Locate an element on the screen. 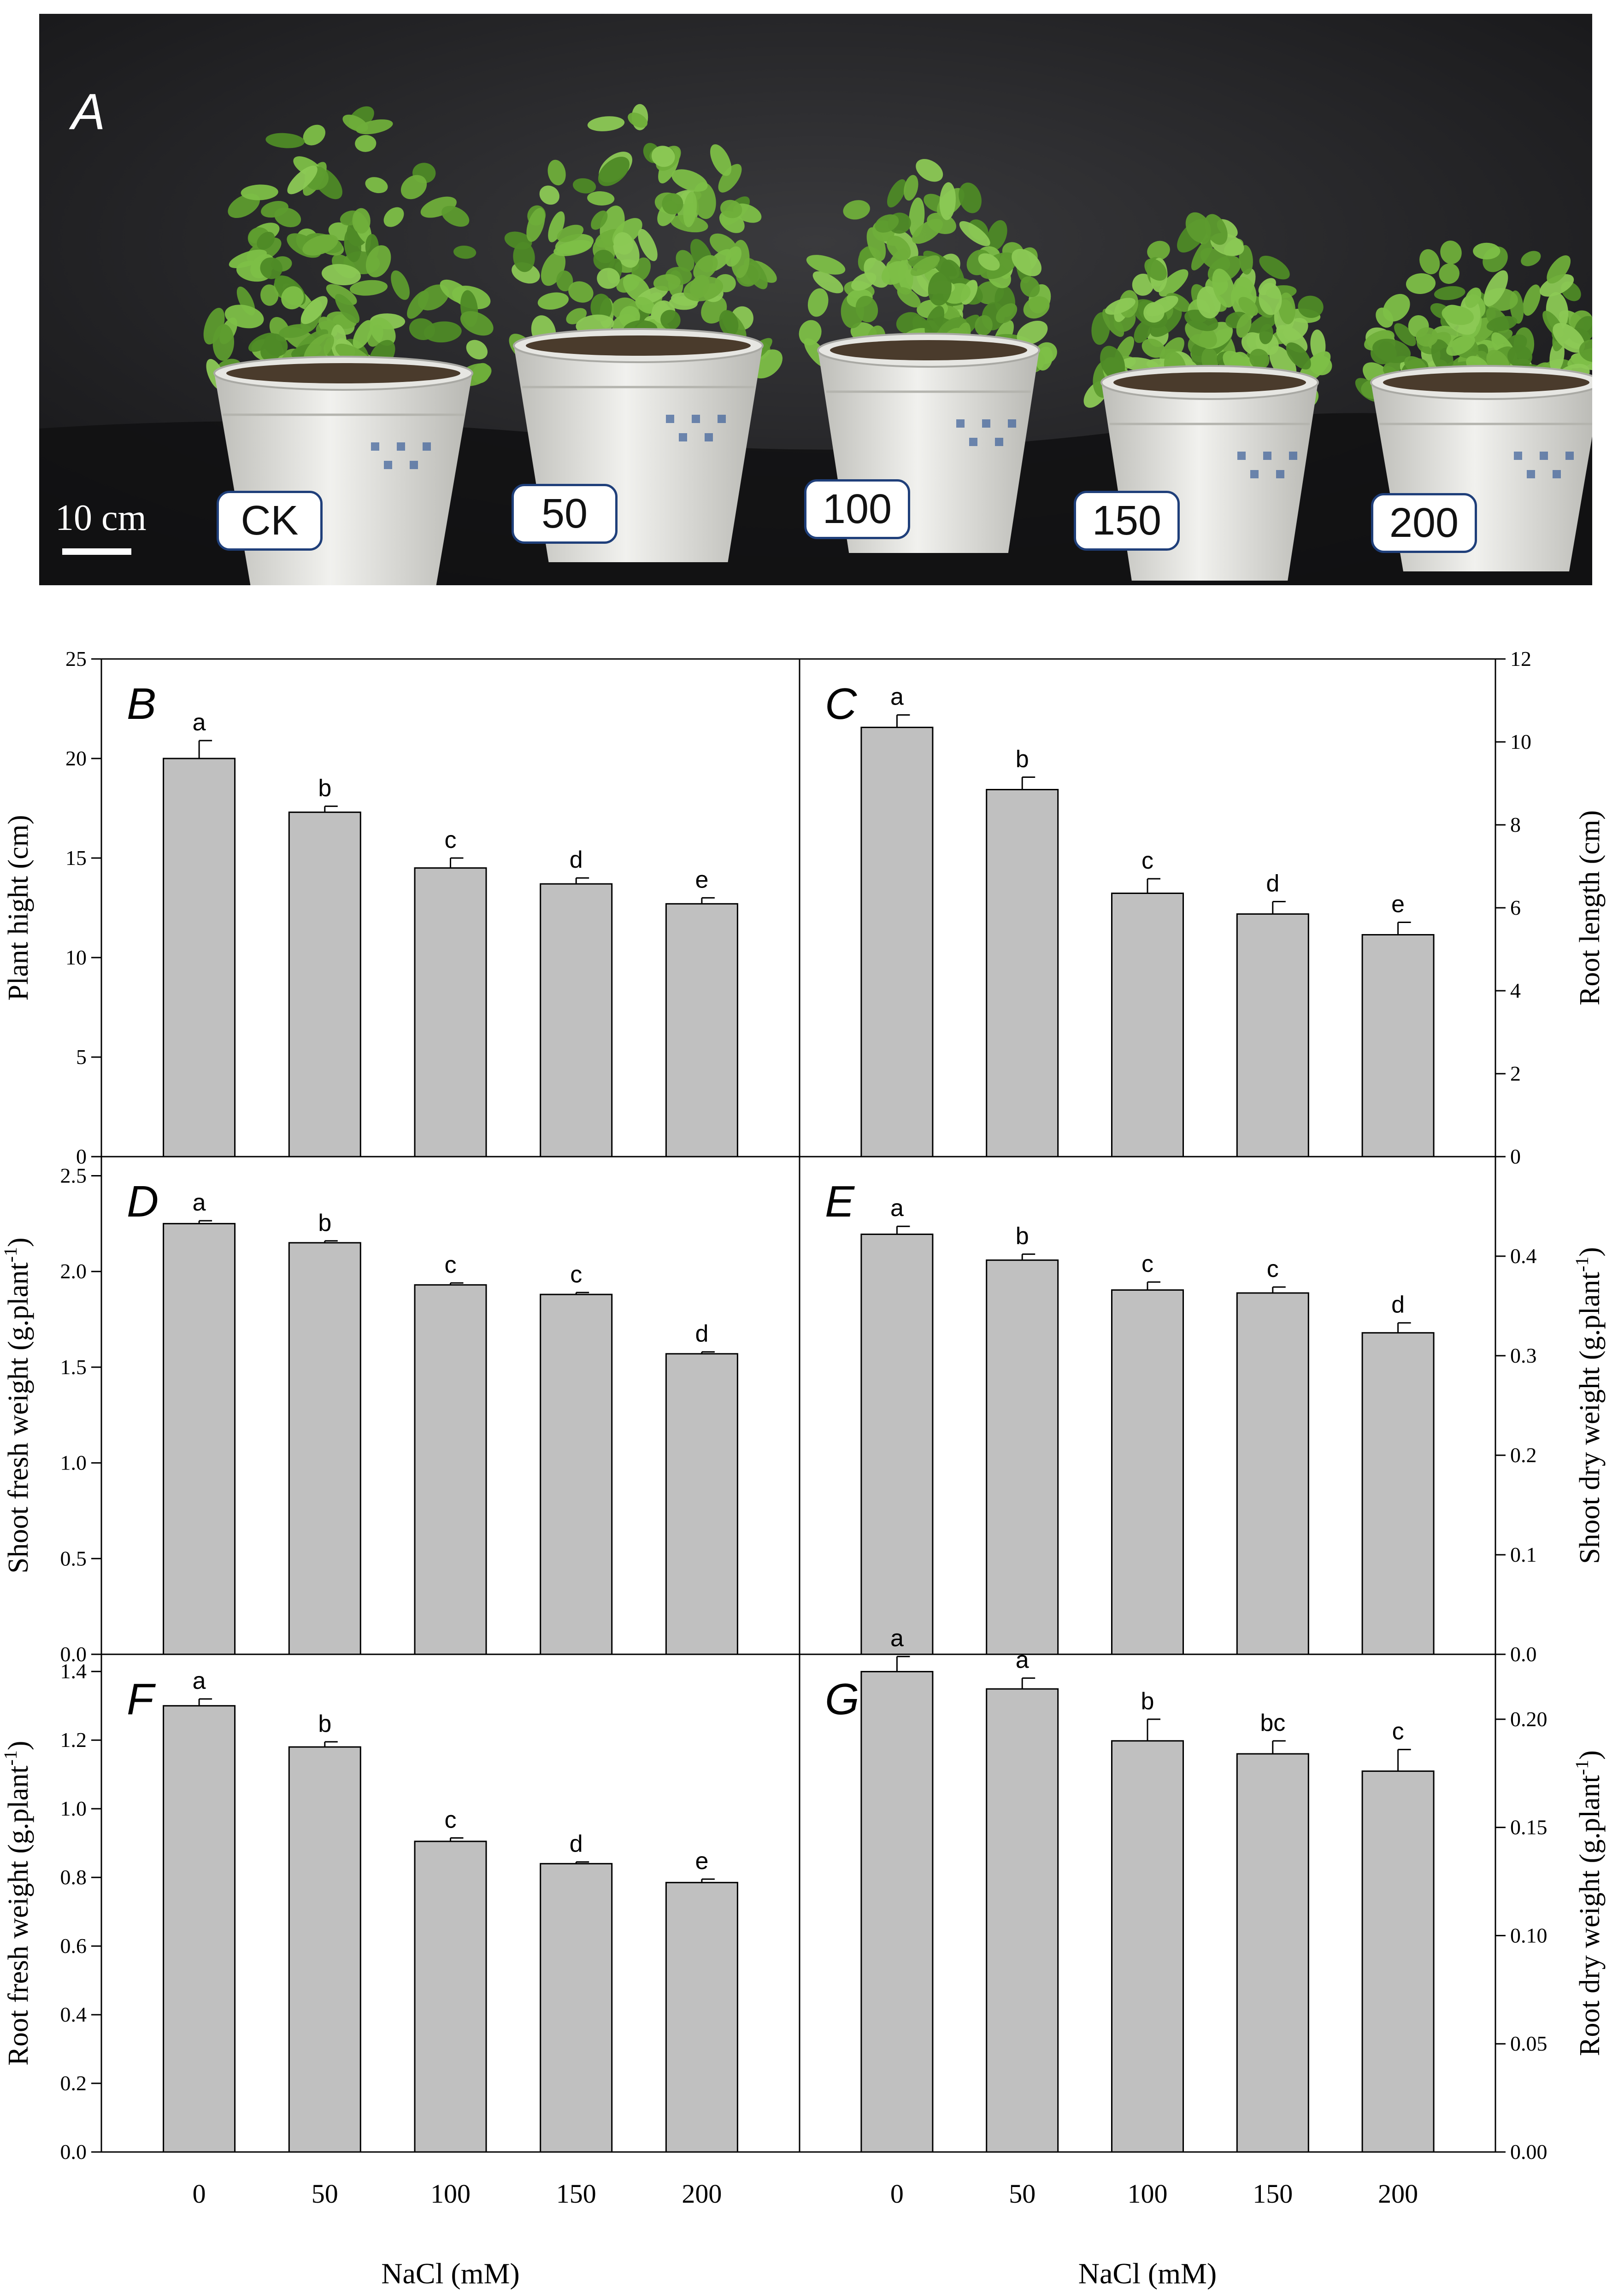 The height and width of the screenshot is (2293, 1624). x-tick-label: 200 is located at coordinates (1398, 2194).